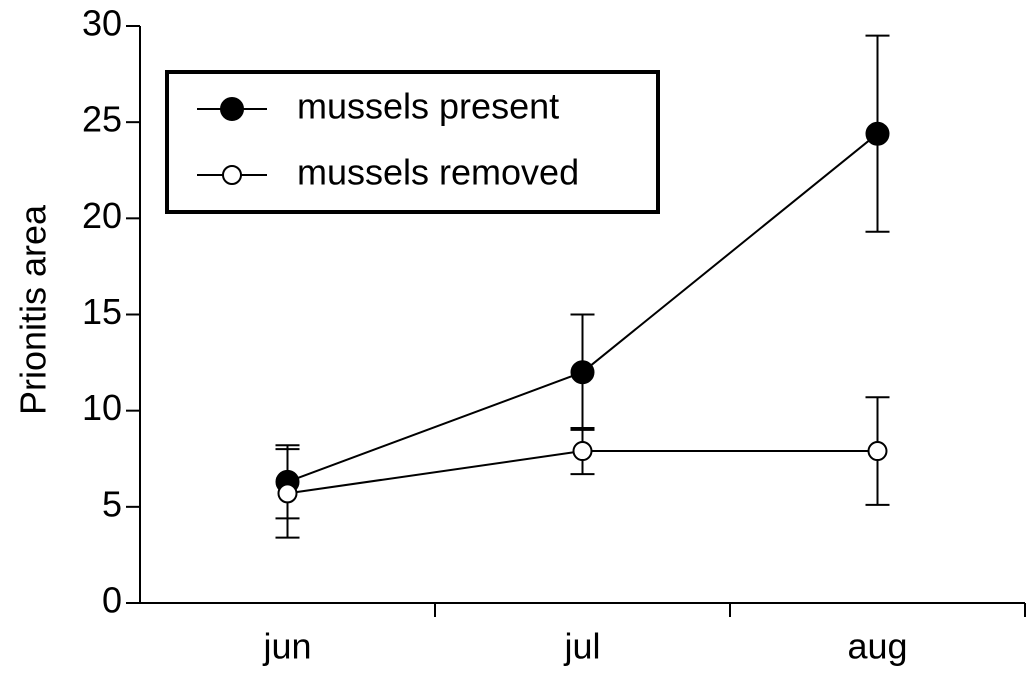  I want to click on x-tick-label: jul, so click(581, 646).